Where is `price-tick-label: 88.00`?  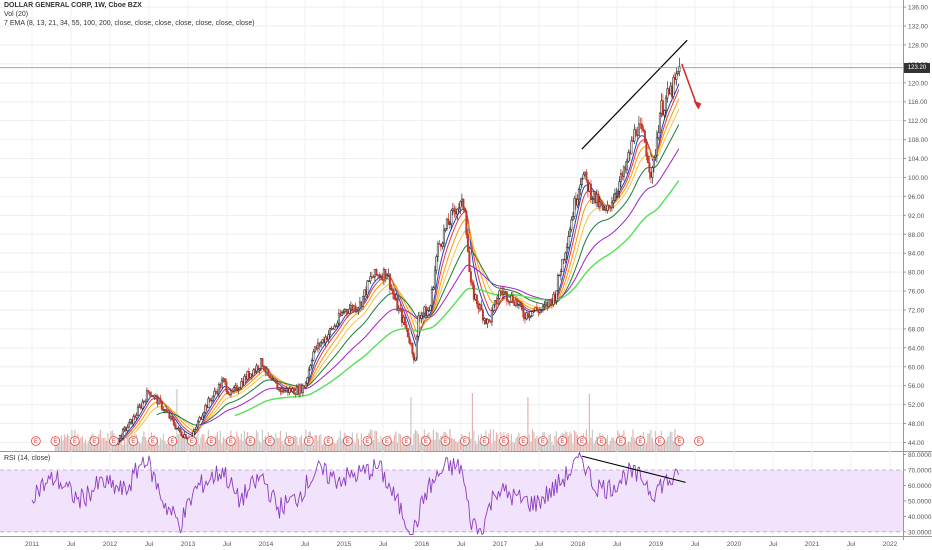 price-tick-label: 88.00 is located at coordinates (916, 235).